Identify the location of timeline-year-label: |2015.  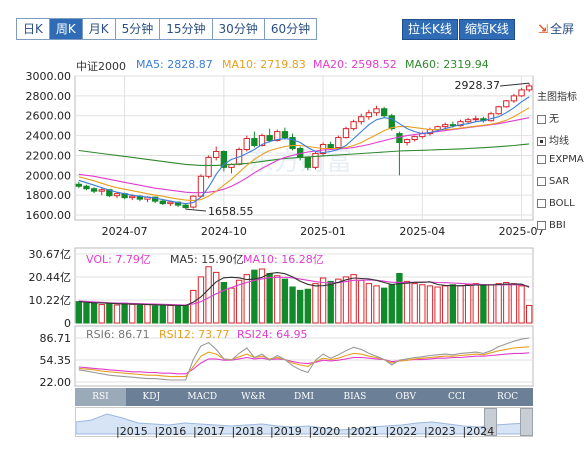
(132, 431).